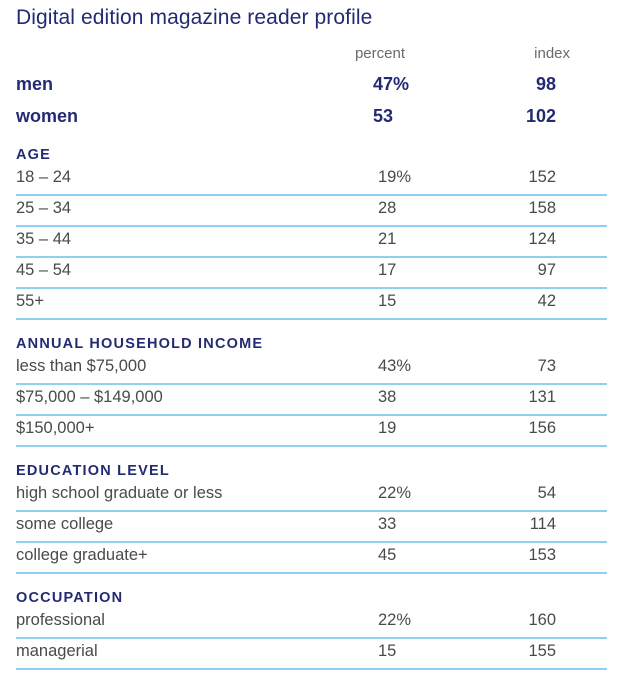  What do you see at coordinates (47, 116) in the screenshot?
I see `summary-label: women` at bounding box center [47, 116].